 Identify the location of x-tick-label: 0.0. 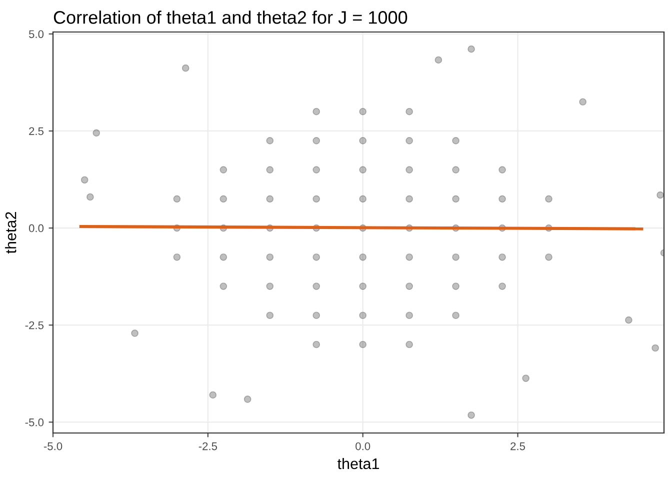
(363, 446).